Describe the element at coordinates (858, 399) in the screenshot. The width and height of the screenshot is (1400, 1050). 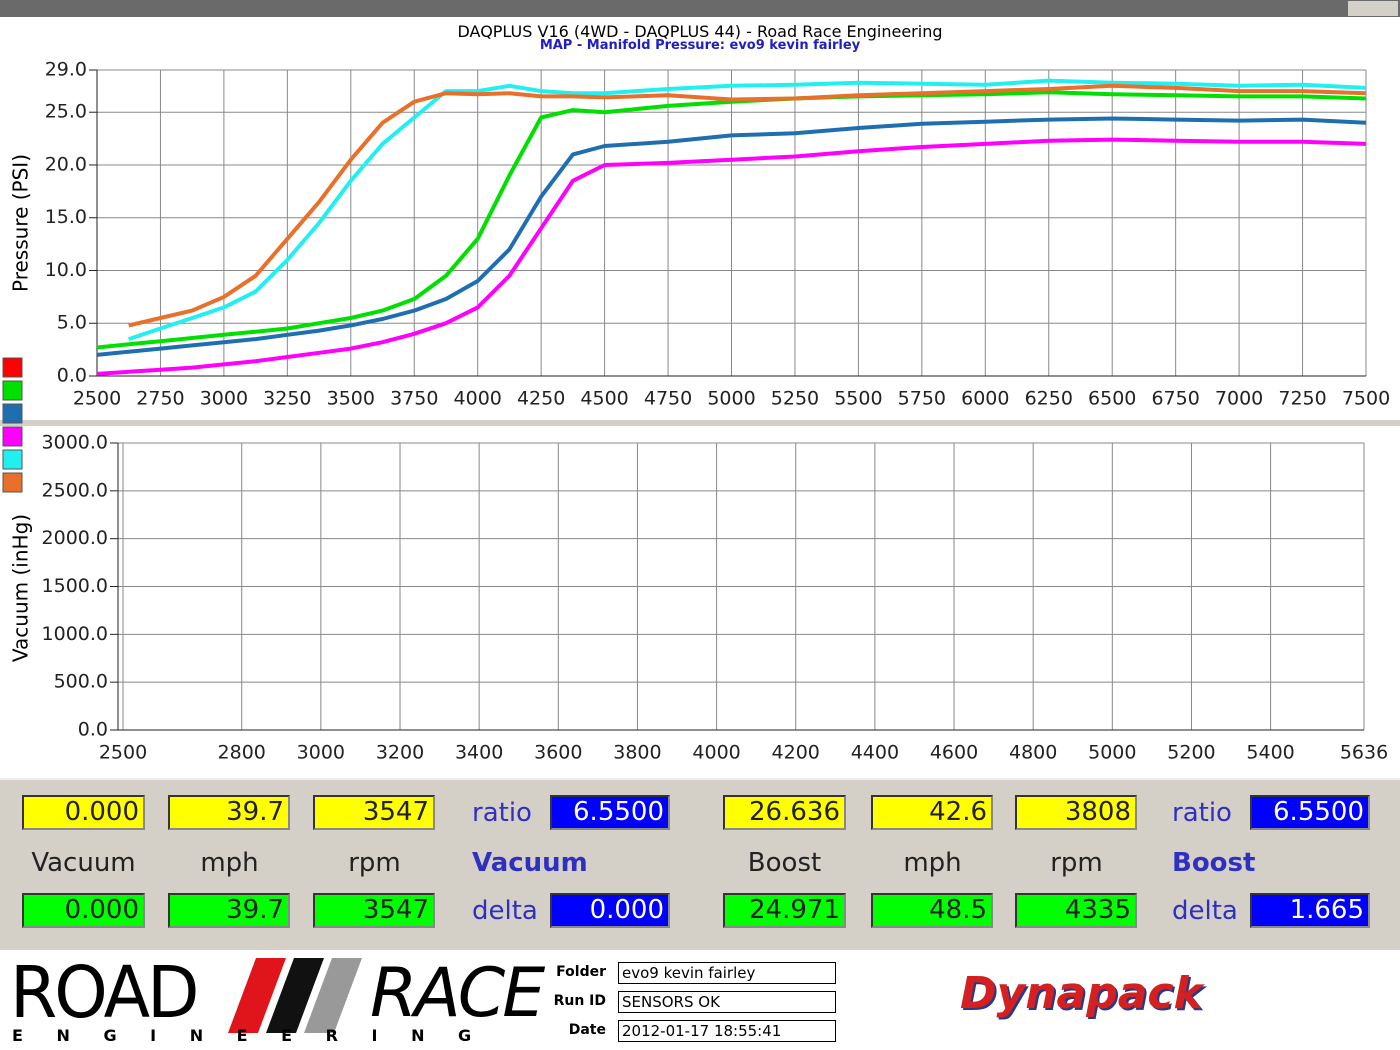
I see `x-tick-label: 5500` at that location.